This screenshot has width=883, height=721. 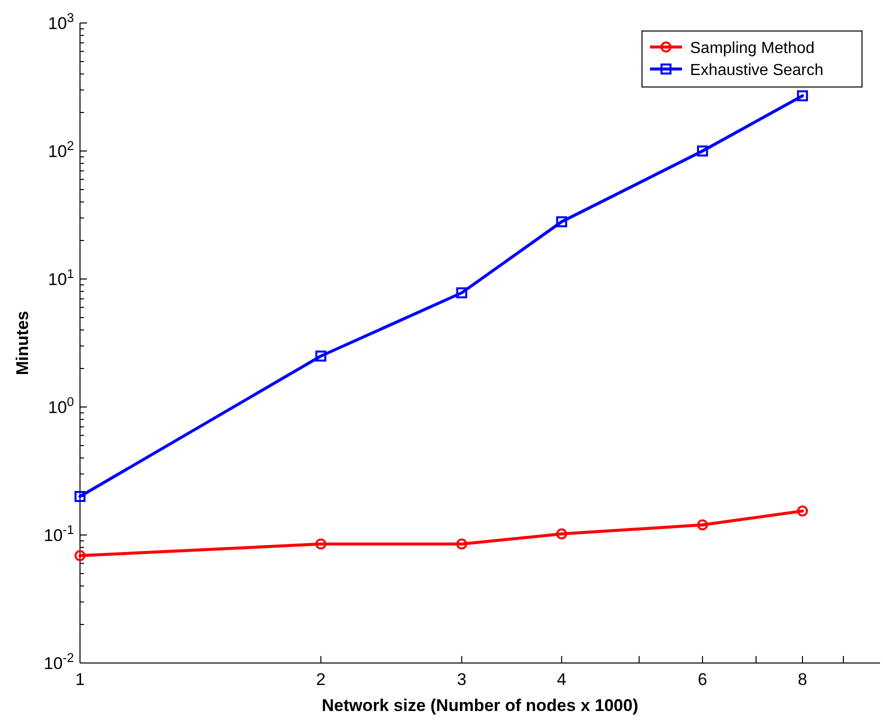 I want to click on legend-label: Sampling Method, so click(x=752, y=48).